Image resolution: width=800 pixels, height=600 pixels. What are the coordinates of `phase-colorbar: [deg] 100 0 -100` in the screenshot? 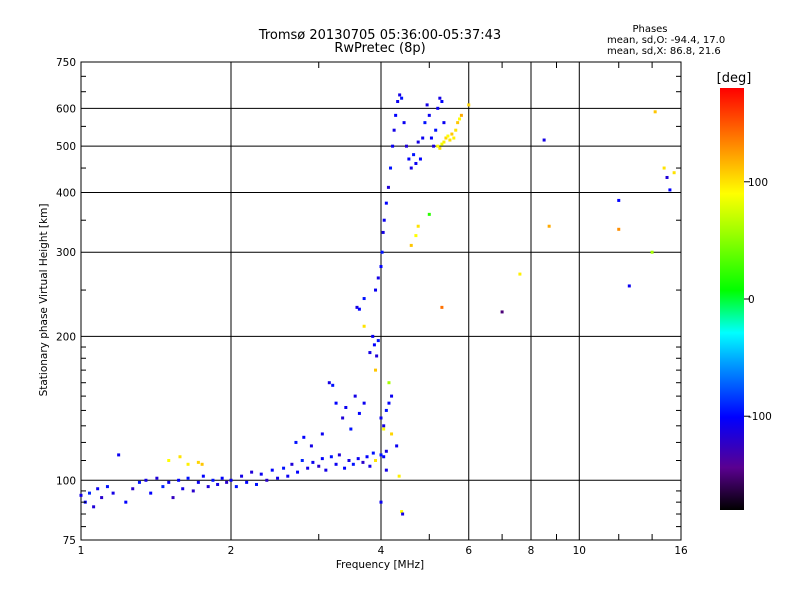 It's located at (744, 290).